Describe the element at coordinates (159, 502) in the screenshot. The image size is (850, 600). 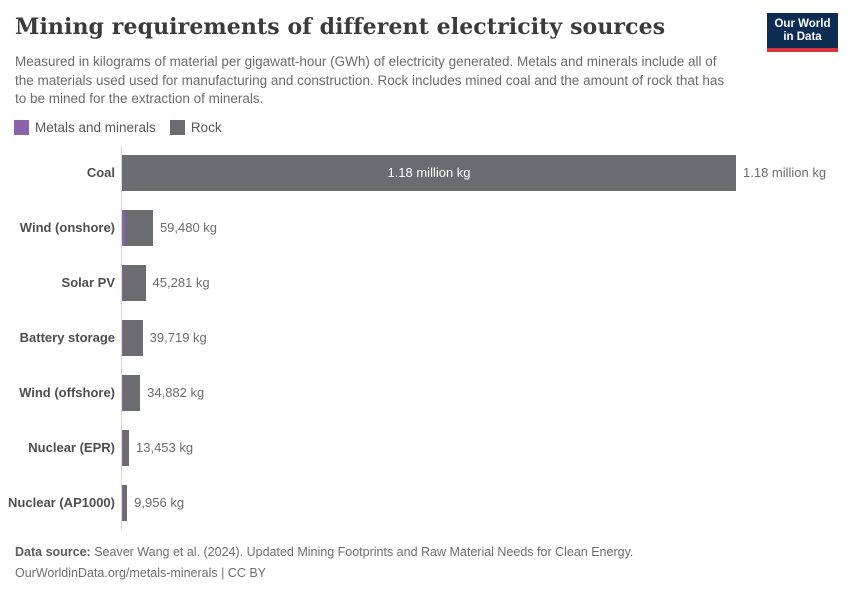
I see `bar-value-label: 9,956 kg` at that location.